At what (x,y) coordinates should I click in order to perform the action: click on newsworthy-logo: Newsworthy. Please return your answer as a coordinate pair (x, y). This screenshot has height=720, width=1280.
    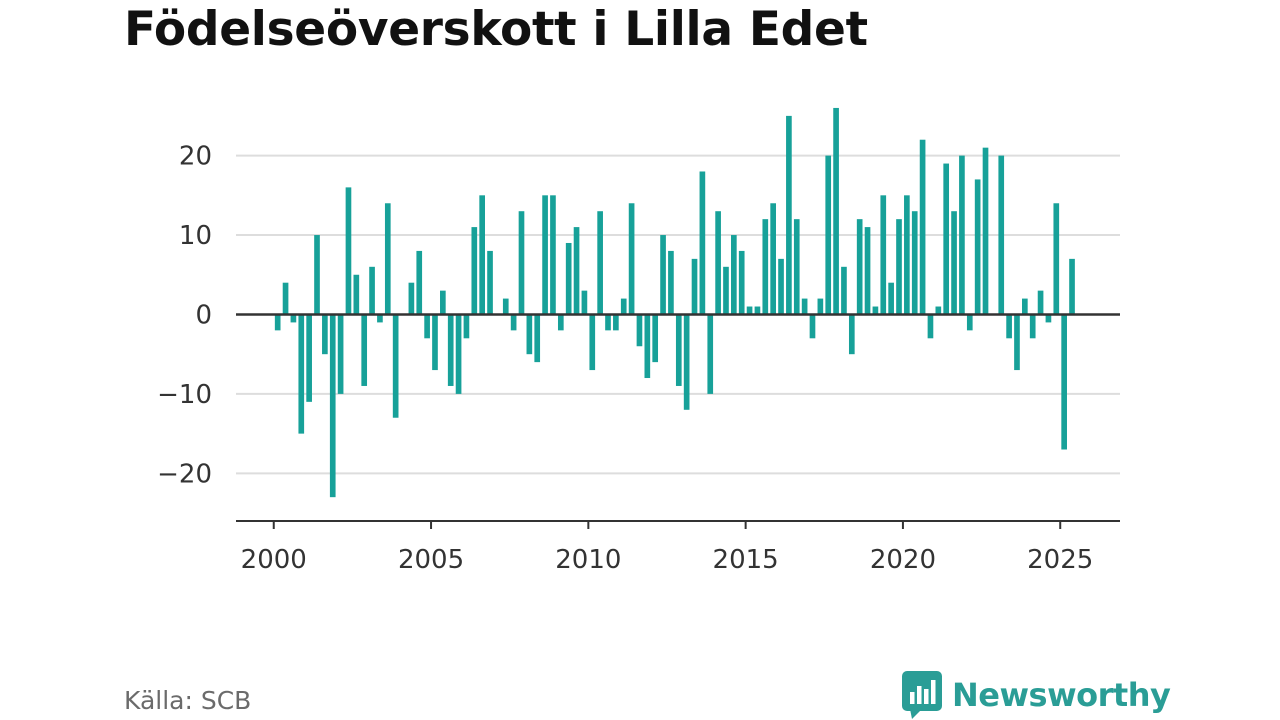
    Looking at the image, I should click on (1036, 695).